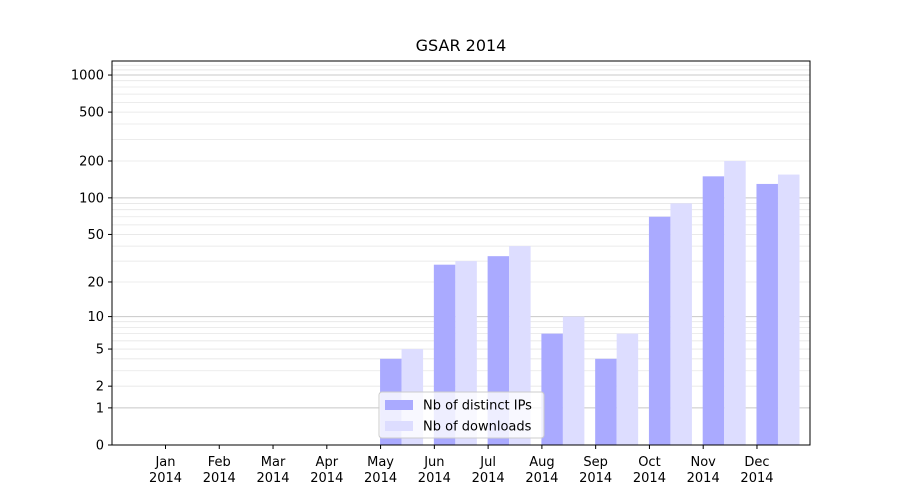  I want to click on x-tick-label: Jun 2014, so click(434, 470).